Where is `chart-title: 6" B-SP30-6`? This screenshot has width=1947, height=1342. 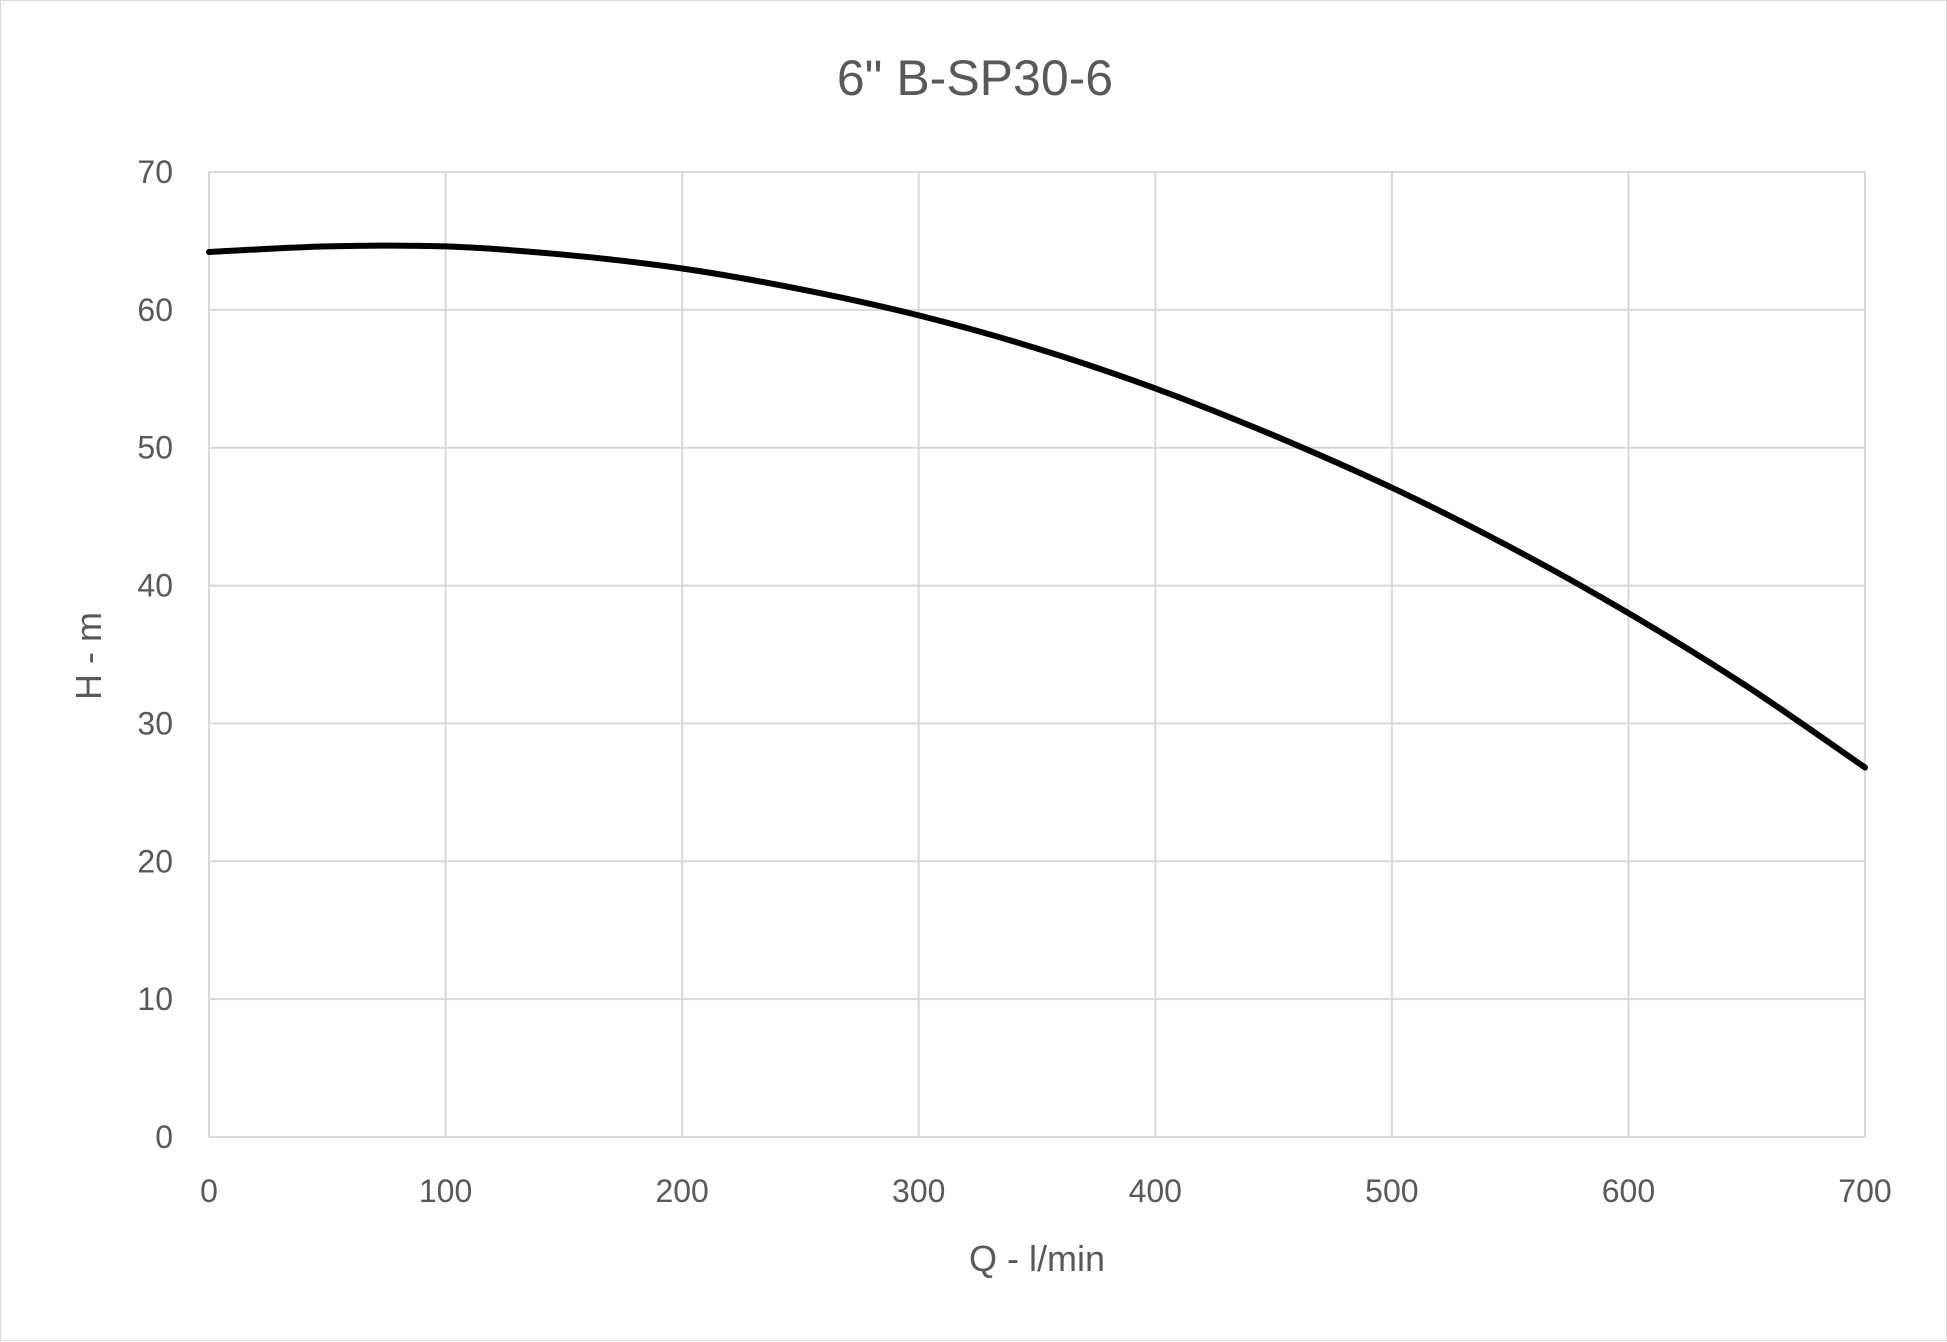 chart-title: 6" B-SP30-6 is located at coordinates (975, 78).